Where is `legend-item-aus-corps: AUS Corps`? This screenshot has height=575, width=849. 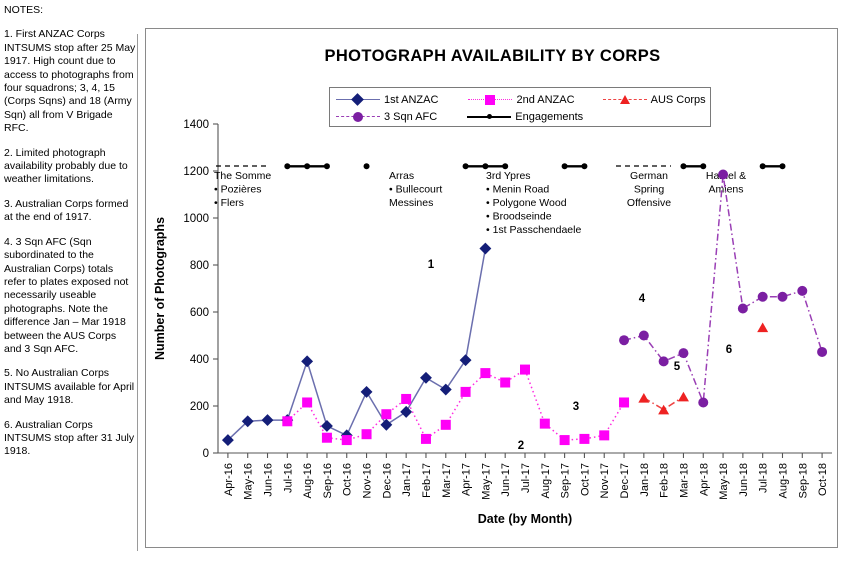 legend-item-aus-corps: AUS Corps is located at coordinates (654, 100).